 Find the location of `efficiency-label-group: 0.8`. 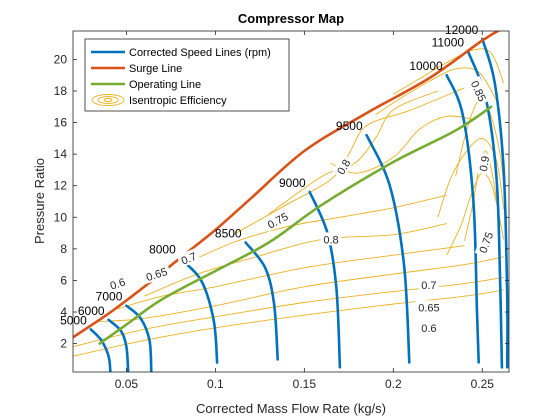

efficiency-label-group: 0.8 is located at coordinates (331, 239).